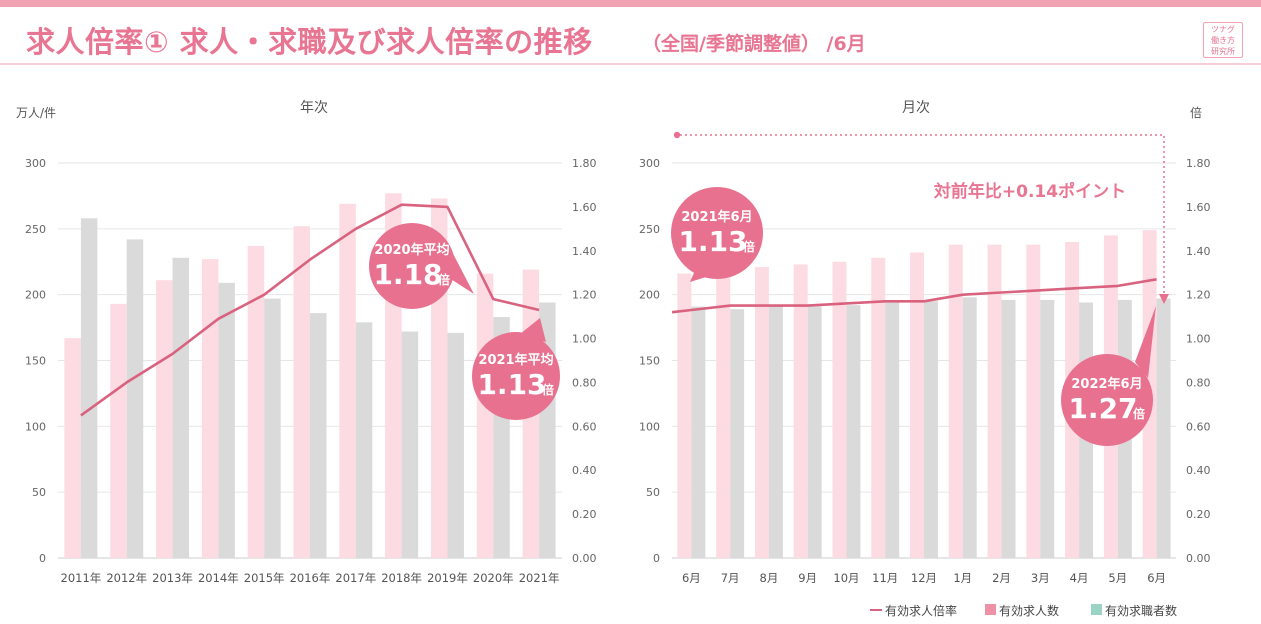 This screenshot has width=1261, height=624. What do you see at coordinates (1023, 610) in the screenshot?
I see `legend: 有効求人倍率 有効求人数 有効求職者数` at bounding box center [1023, 610].